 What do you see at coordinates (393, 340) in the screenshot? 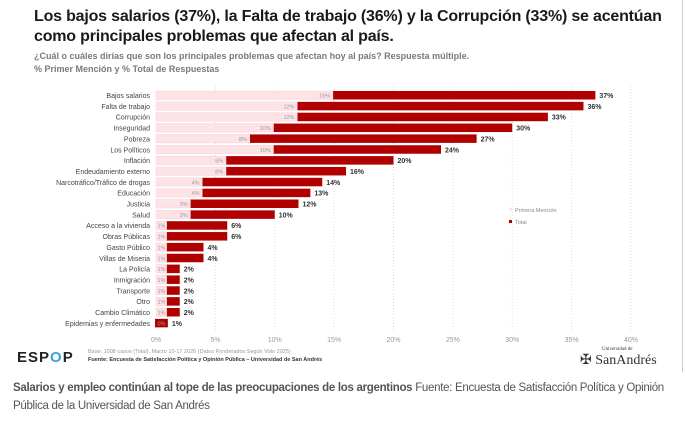
I see `x-tick-label: 20%` at bounding box center [393, 340].